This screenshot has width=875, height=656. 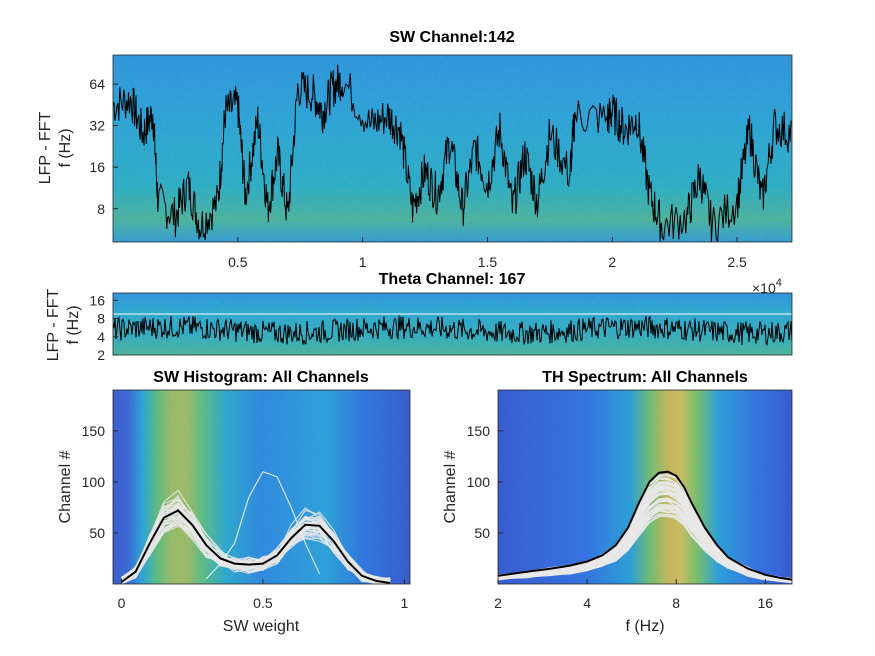 What do you see at coordinates (450, 486) in the screenshot?
I see `thspec-ylabel: Channel #` at bounding box center [450, 486].